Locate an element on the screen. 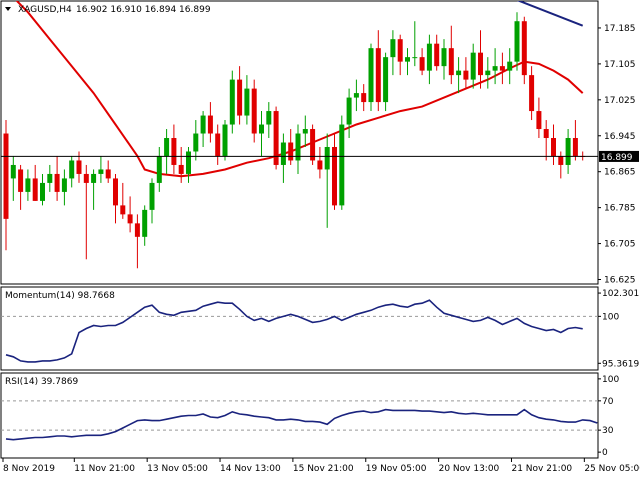  price-y-tick-label: 16.705 is located at coordinates (620, 245).